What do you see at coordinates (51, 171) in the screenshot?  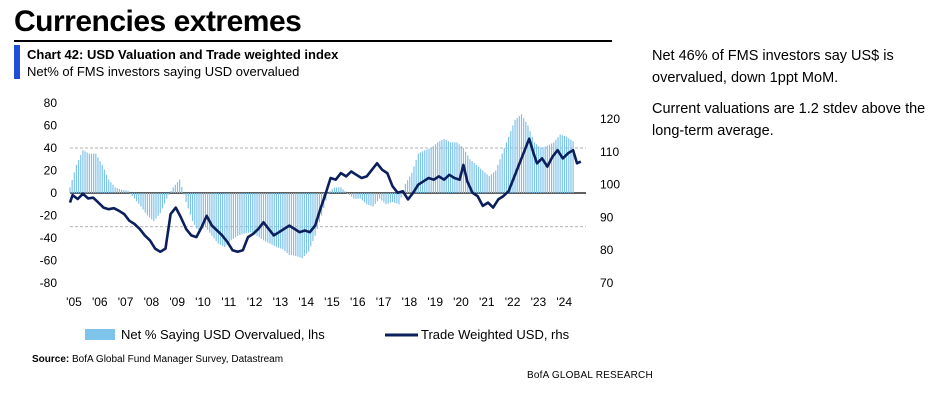 I see `y-left-tick-label: 20` at bounding box center [51, 171].